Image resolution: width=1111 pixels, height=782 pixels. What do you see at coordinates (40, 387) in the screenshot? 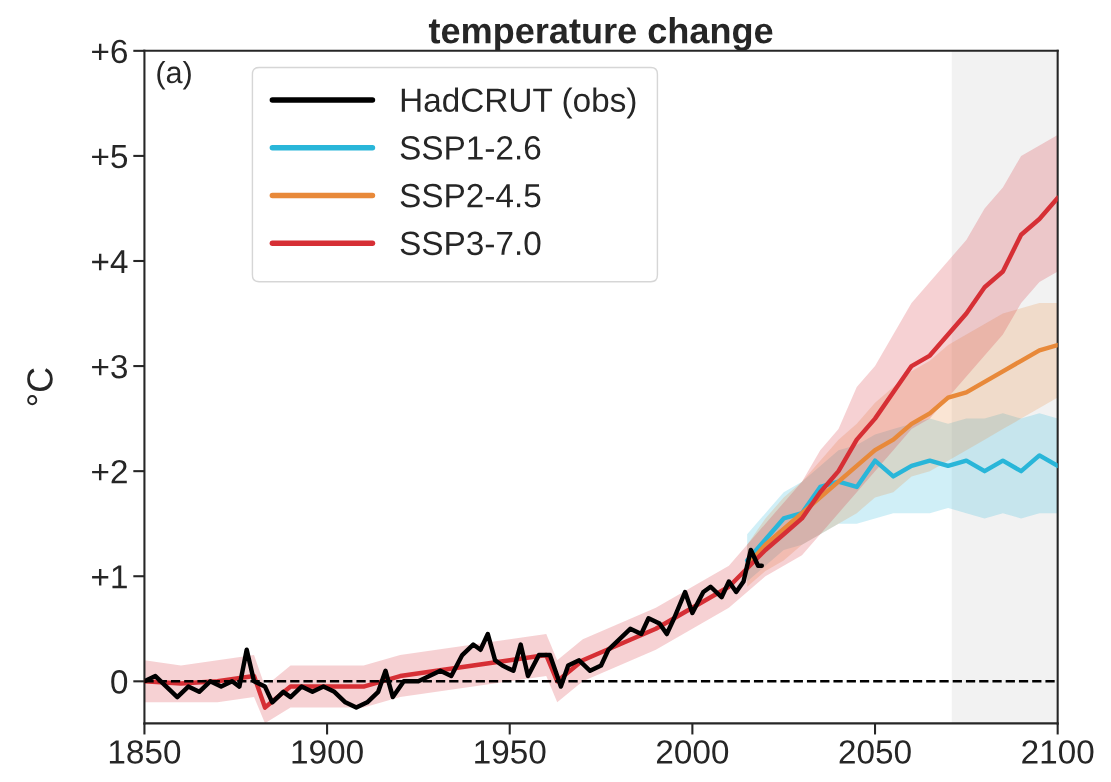
I see `y-axis-title: °C` at bounding box center [40, 387].